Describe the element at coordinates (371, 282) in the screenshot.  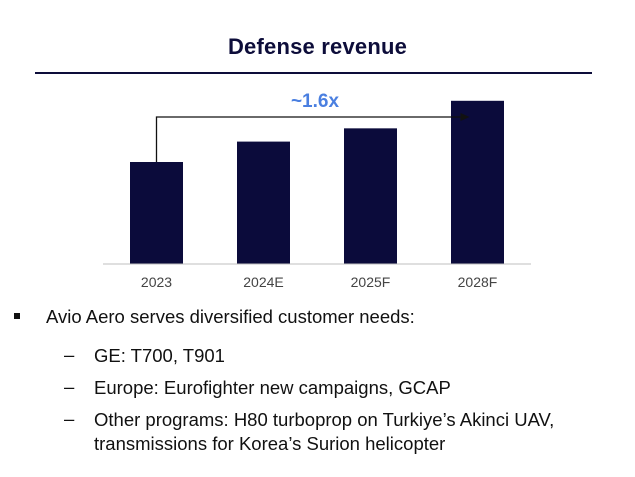
I see `x-tick-label: 2025F` at that location.